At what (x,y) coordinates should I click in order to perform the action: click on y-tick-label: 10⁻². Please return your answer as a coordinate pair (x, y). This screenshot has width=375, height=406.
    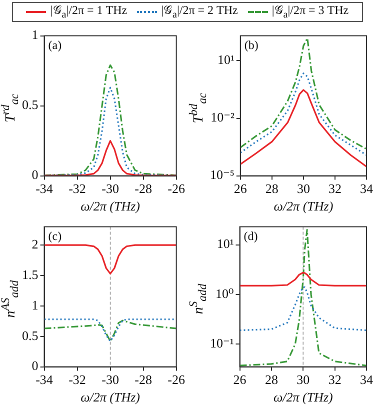
    Looking at the image, I should click on (222, 117).